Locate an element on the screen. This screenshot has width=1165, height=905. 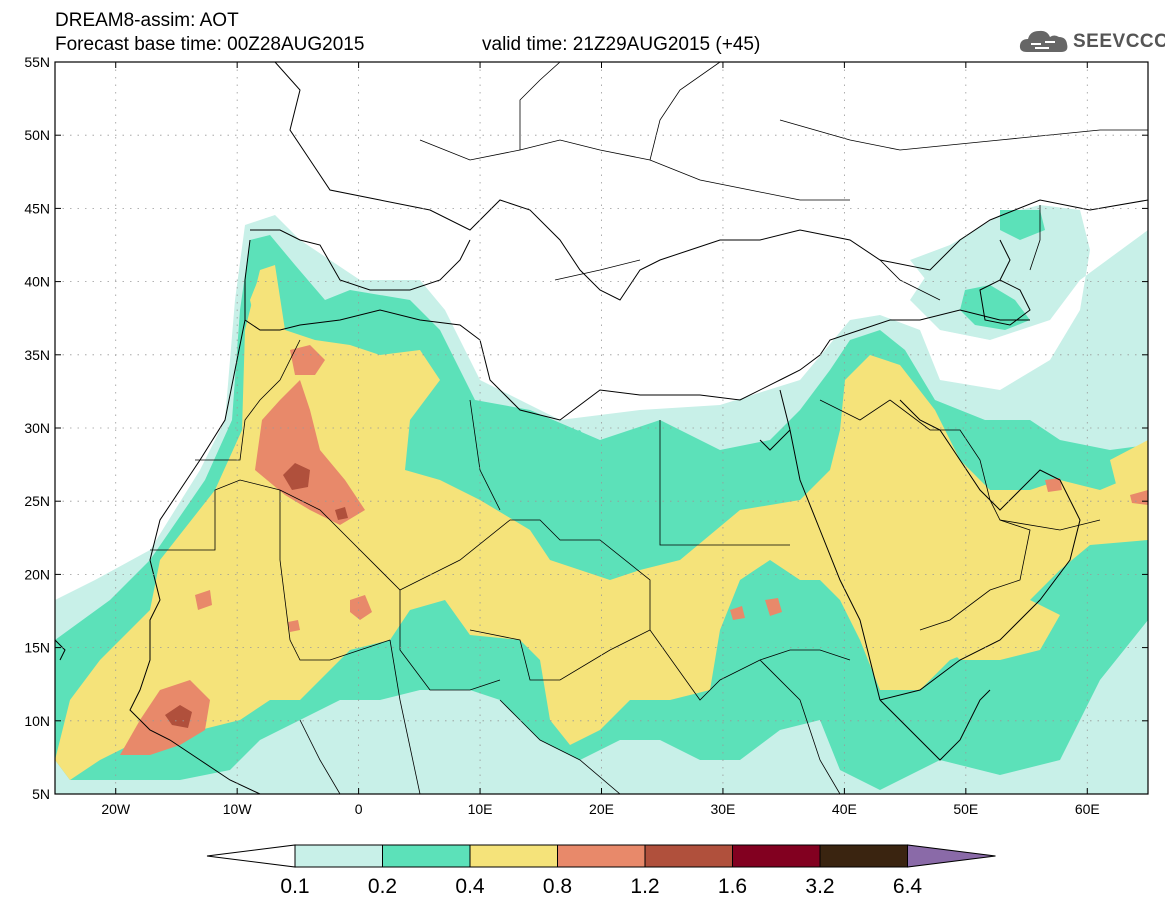
lon-label: 30E is located at coordinates (722, 809).